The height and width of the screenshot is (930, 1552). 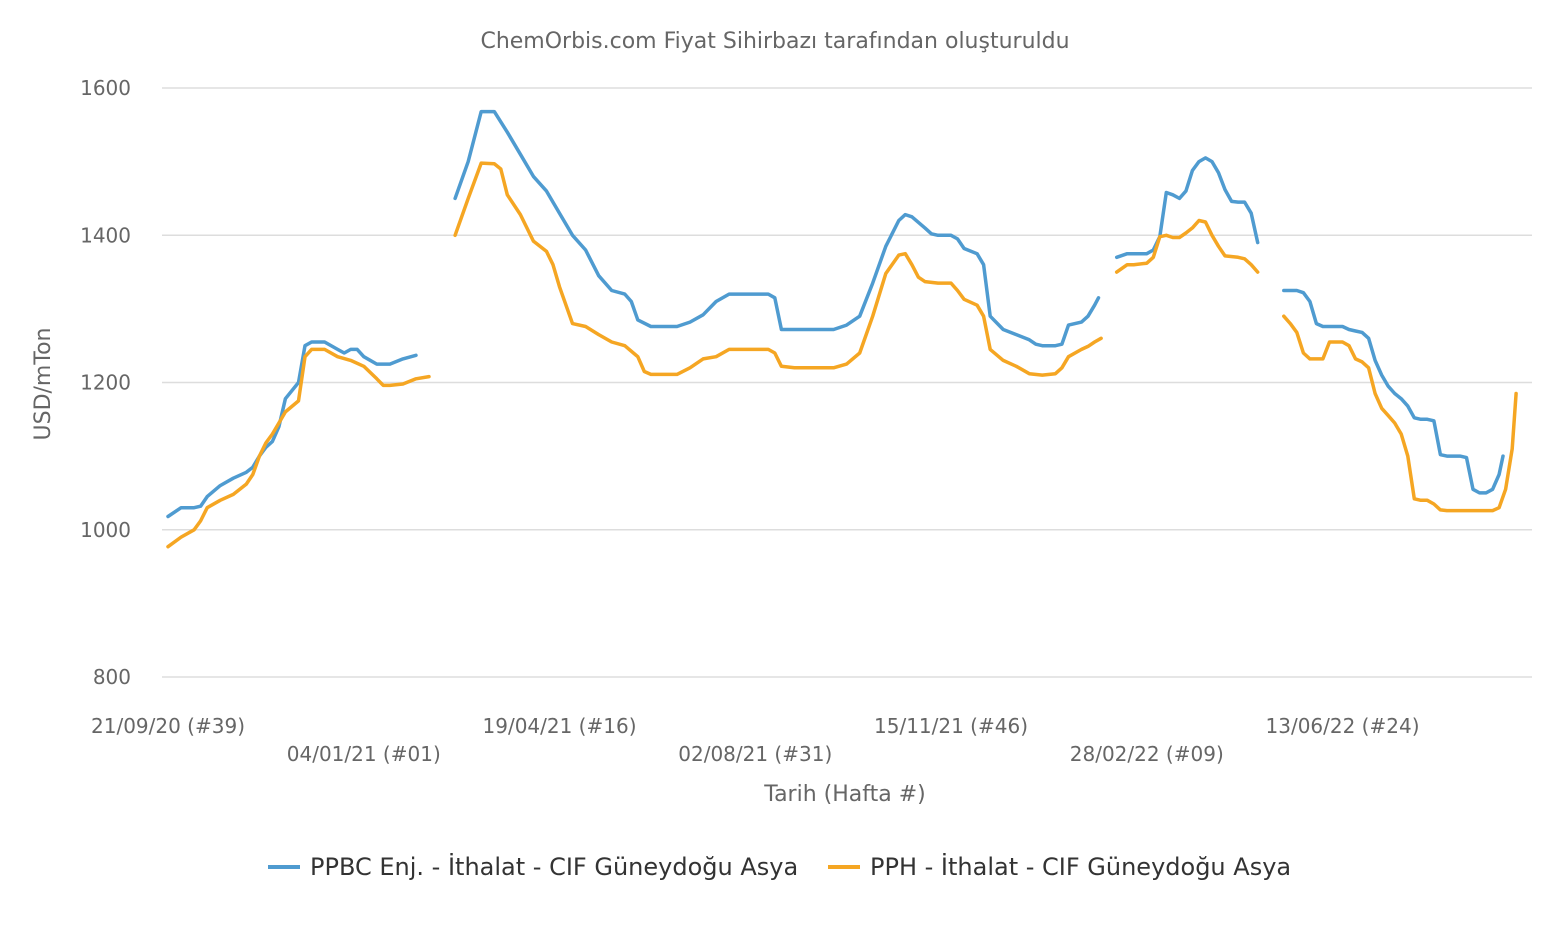 What do you see at coordinates (1147, 754) in the screenshot?
I see `x-tick-label-5: 28/02/22 (#09)` at bounding box center [1147, 754].